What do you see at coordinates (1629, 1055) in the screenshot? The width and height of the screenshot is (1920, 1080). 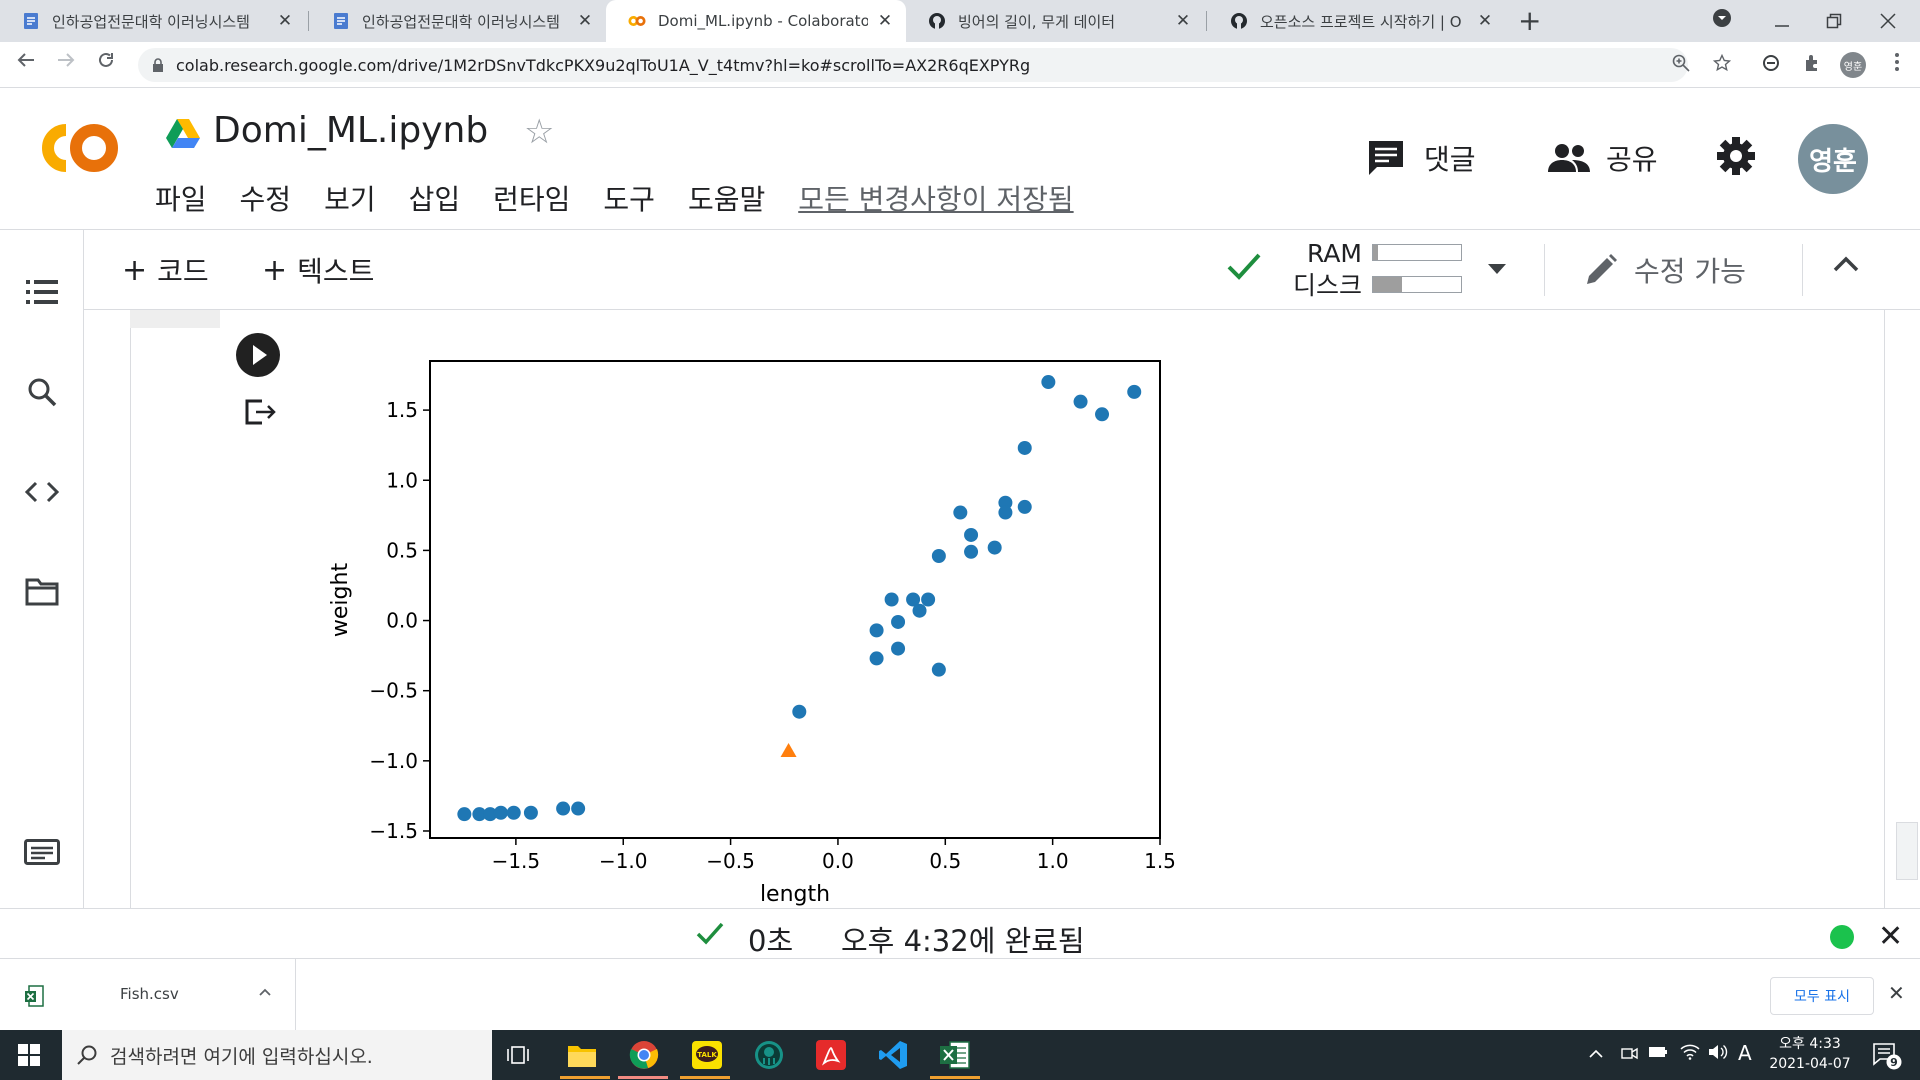 I see `meet-now-icon` at bounding box center [1629, 1055].